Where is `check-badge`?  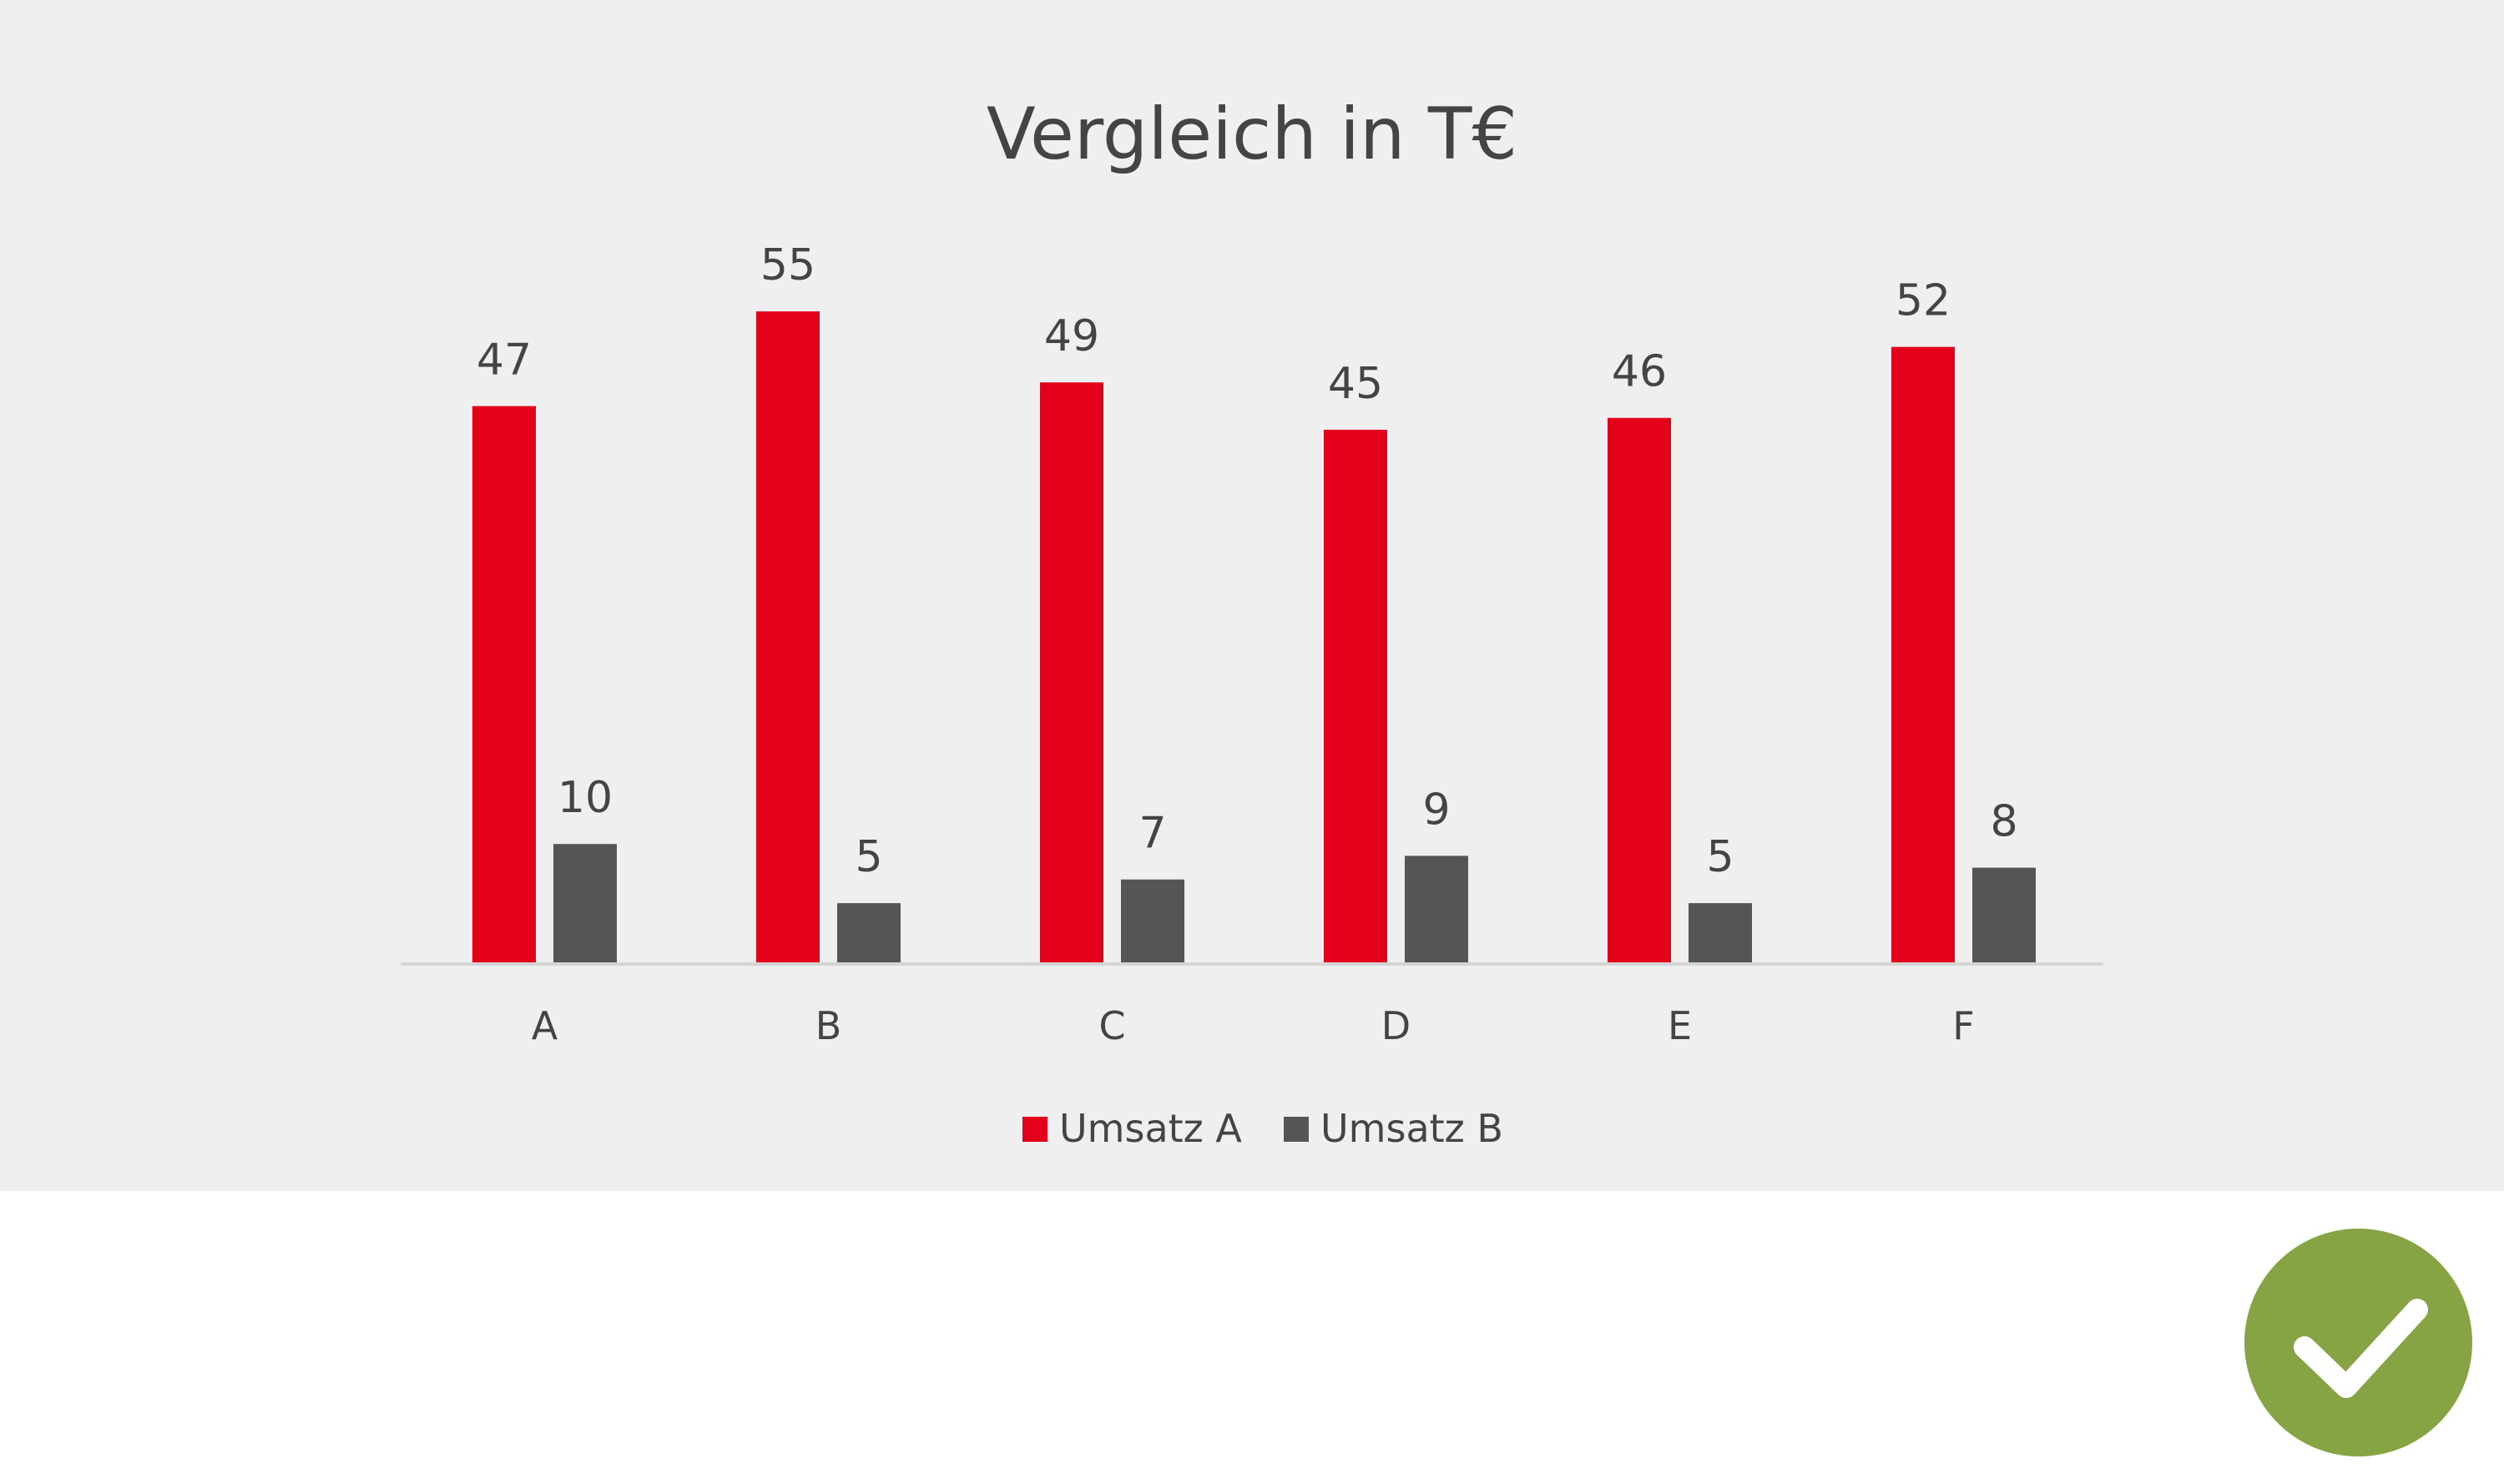 check-badge is located at coordinates (2358, 1342).